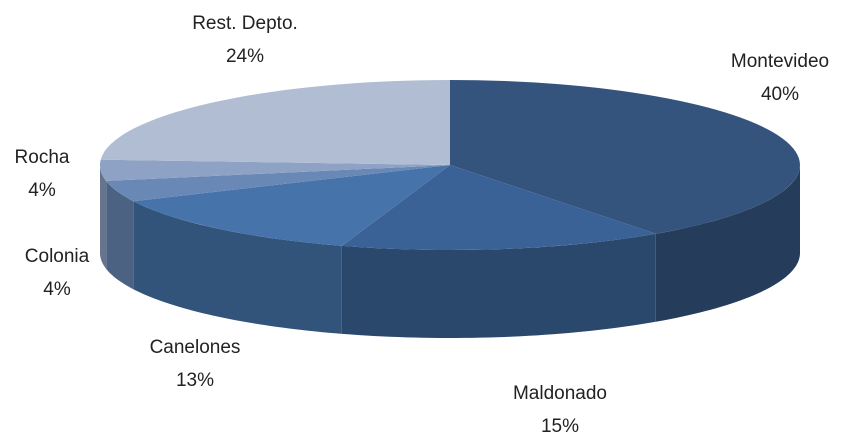 The width and height of the screenshot is (850, 436). What do you see at coordinates (42, 157) in the screenshot?
I see `slice-label: Rocha` at bounding box center [42, 157].